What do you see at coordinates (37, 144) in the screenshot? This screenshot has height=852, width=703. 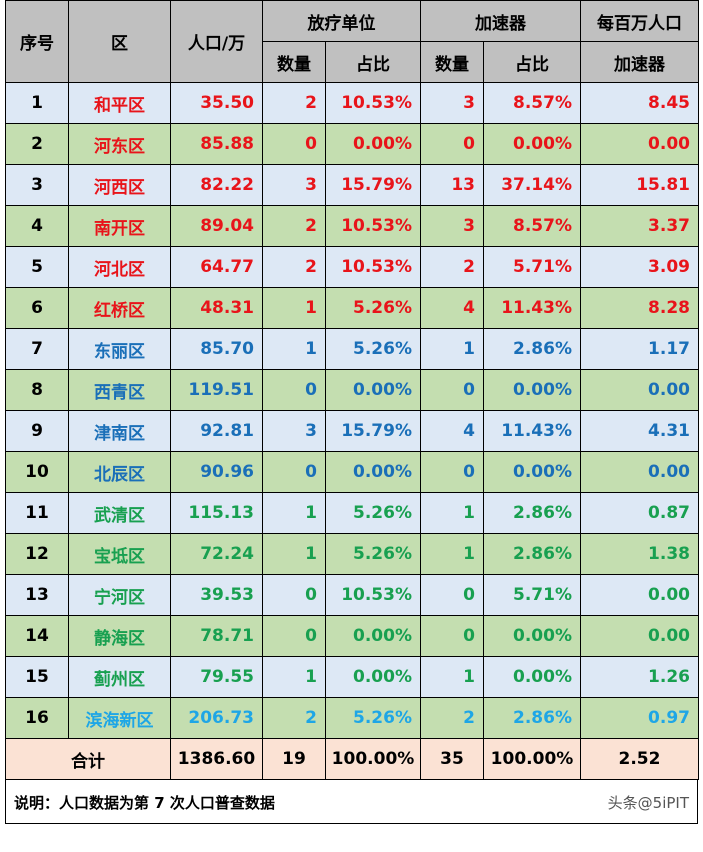 I see `row-index: 2` at bounding box center [37, 144].